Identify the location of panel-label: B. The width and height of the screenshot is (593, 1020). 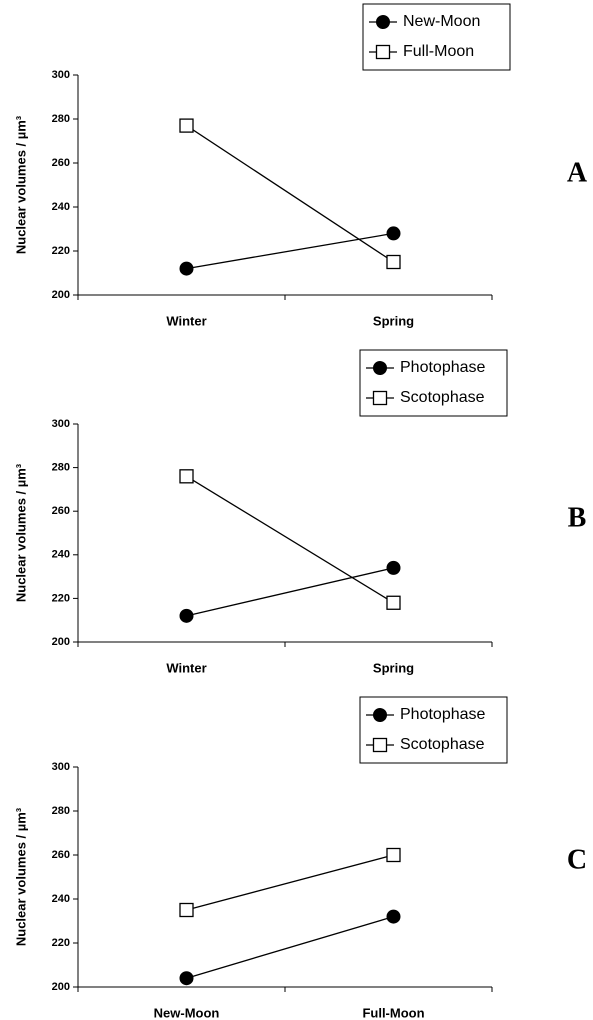
(577, 517).